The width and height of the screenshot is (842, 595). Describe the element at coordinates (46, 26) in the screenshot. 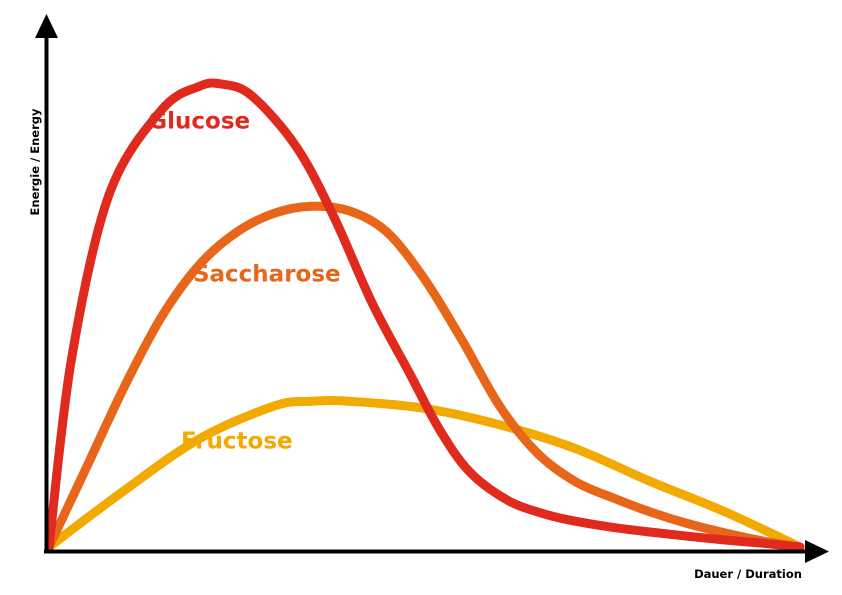

I see `y-axis-arrow-icon` at that location.